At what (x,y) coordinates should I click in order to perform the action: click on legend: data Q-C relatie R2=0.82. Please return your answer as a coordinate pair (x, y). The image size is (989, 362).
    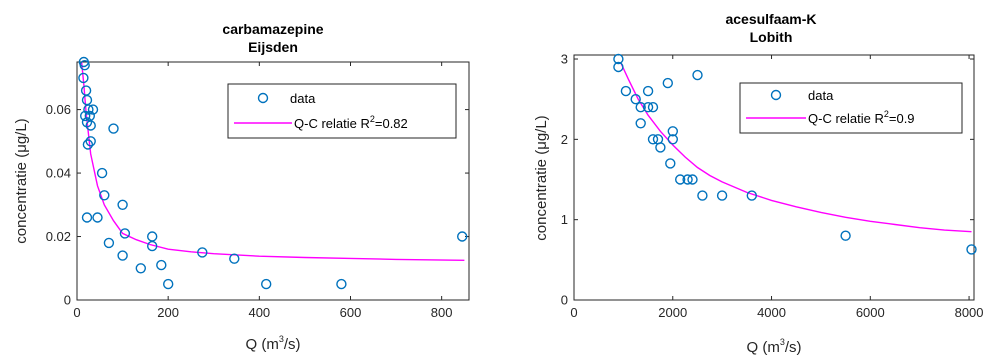
    Looking at the image, I should click on (342, 111).